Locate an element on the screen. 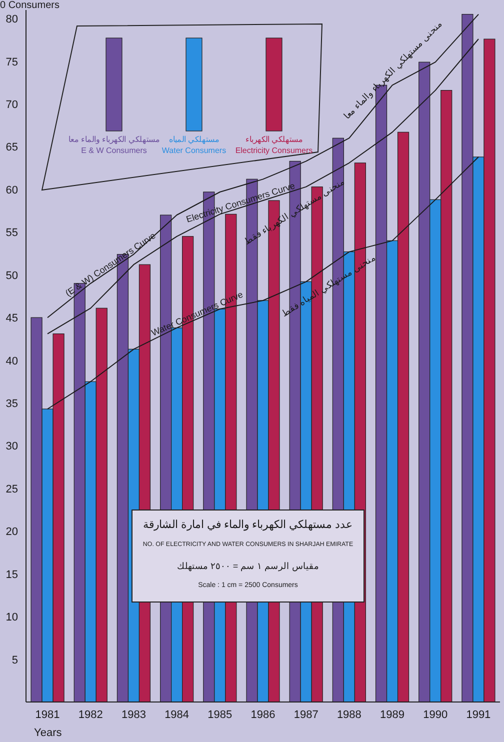 The image size is (504, 742). x-tick-label: 1986 is located at coordinates (263, 715).